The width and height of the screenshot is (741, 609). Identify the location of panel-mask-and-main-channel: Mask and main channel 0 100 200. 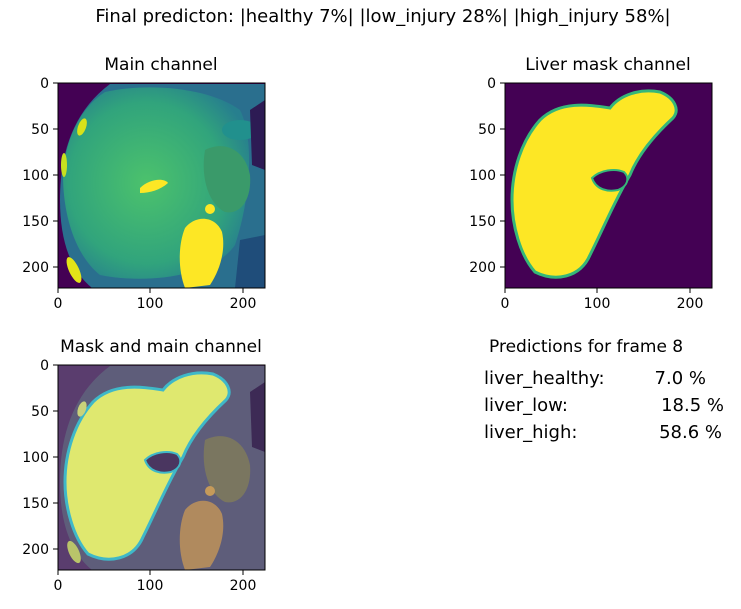
(144, 465).